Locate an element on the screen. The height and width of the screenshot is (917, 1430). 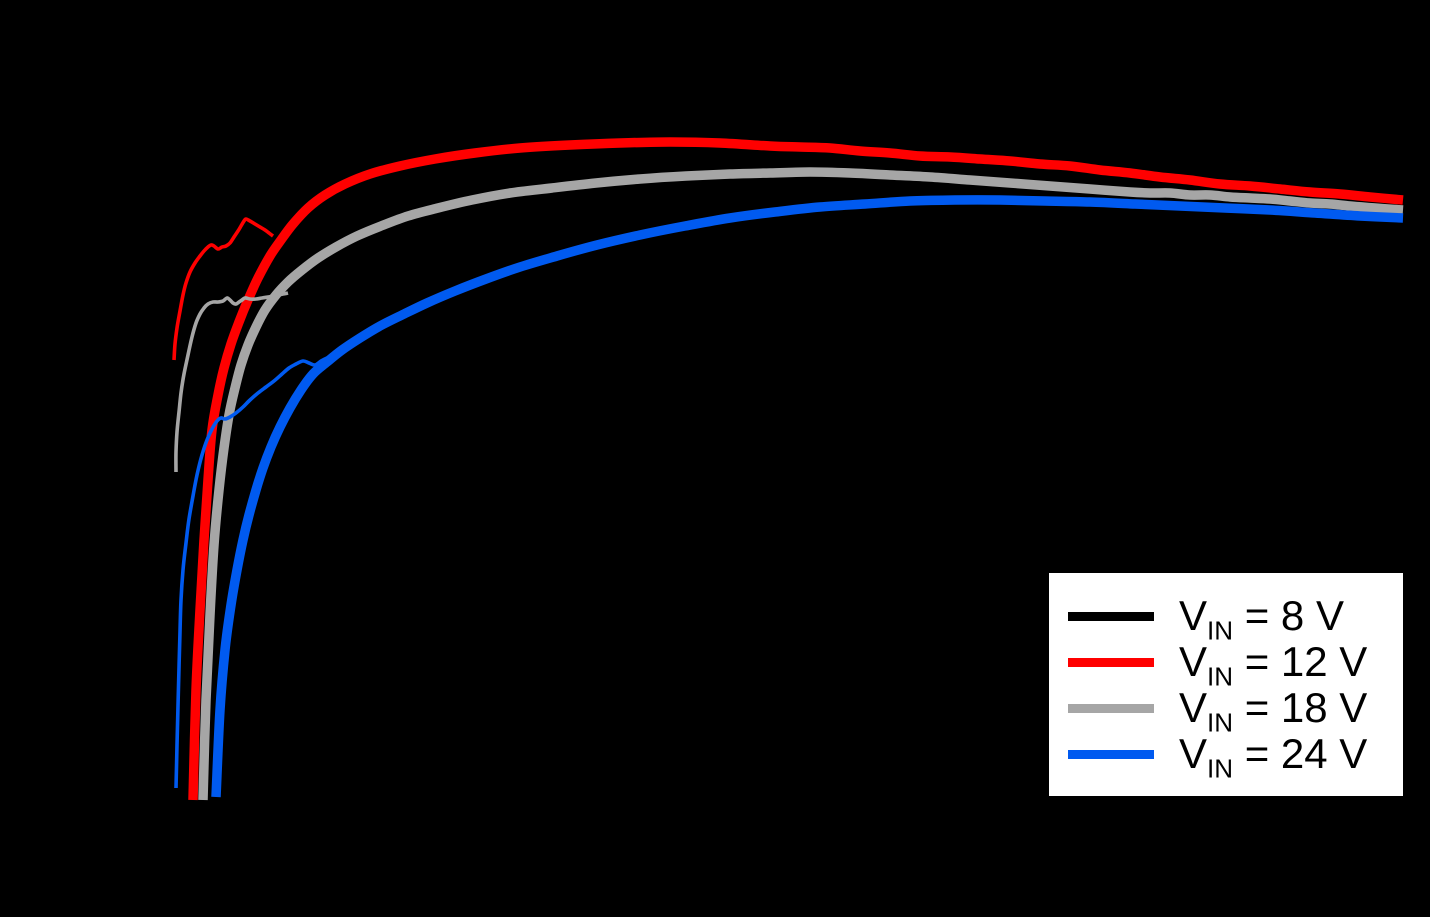
curve-vin-12v-thin is located at coordinates (223, 289).